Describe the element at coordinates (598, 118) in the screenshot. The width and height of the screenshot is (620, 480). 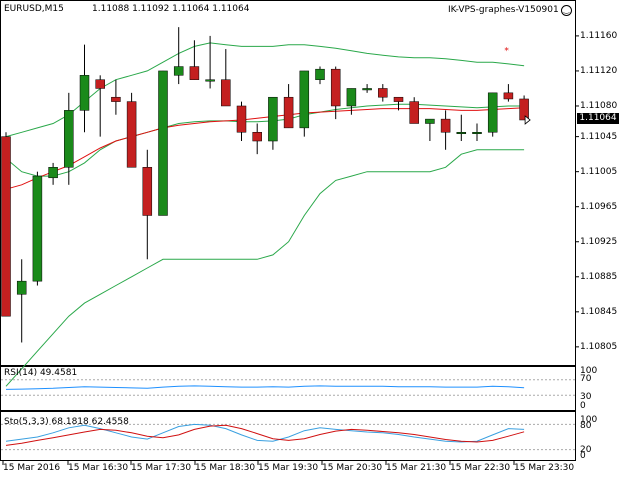
I see `current-price-tag: 1.11064` at that location.